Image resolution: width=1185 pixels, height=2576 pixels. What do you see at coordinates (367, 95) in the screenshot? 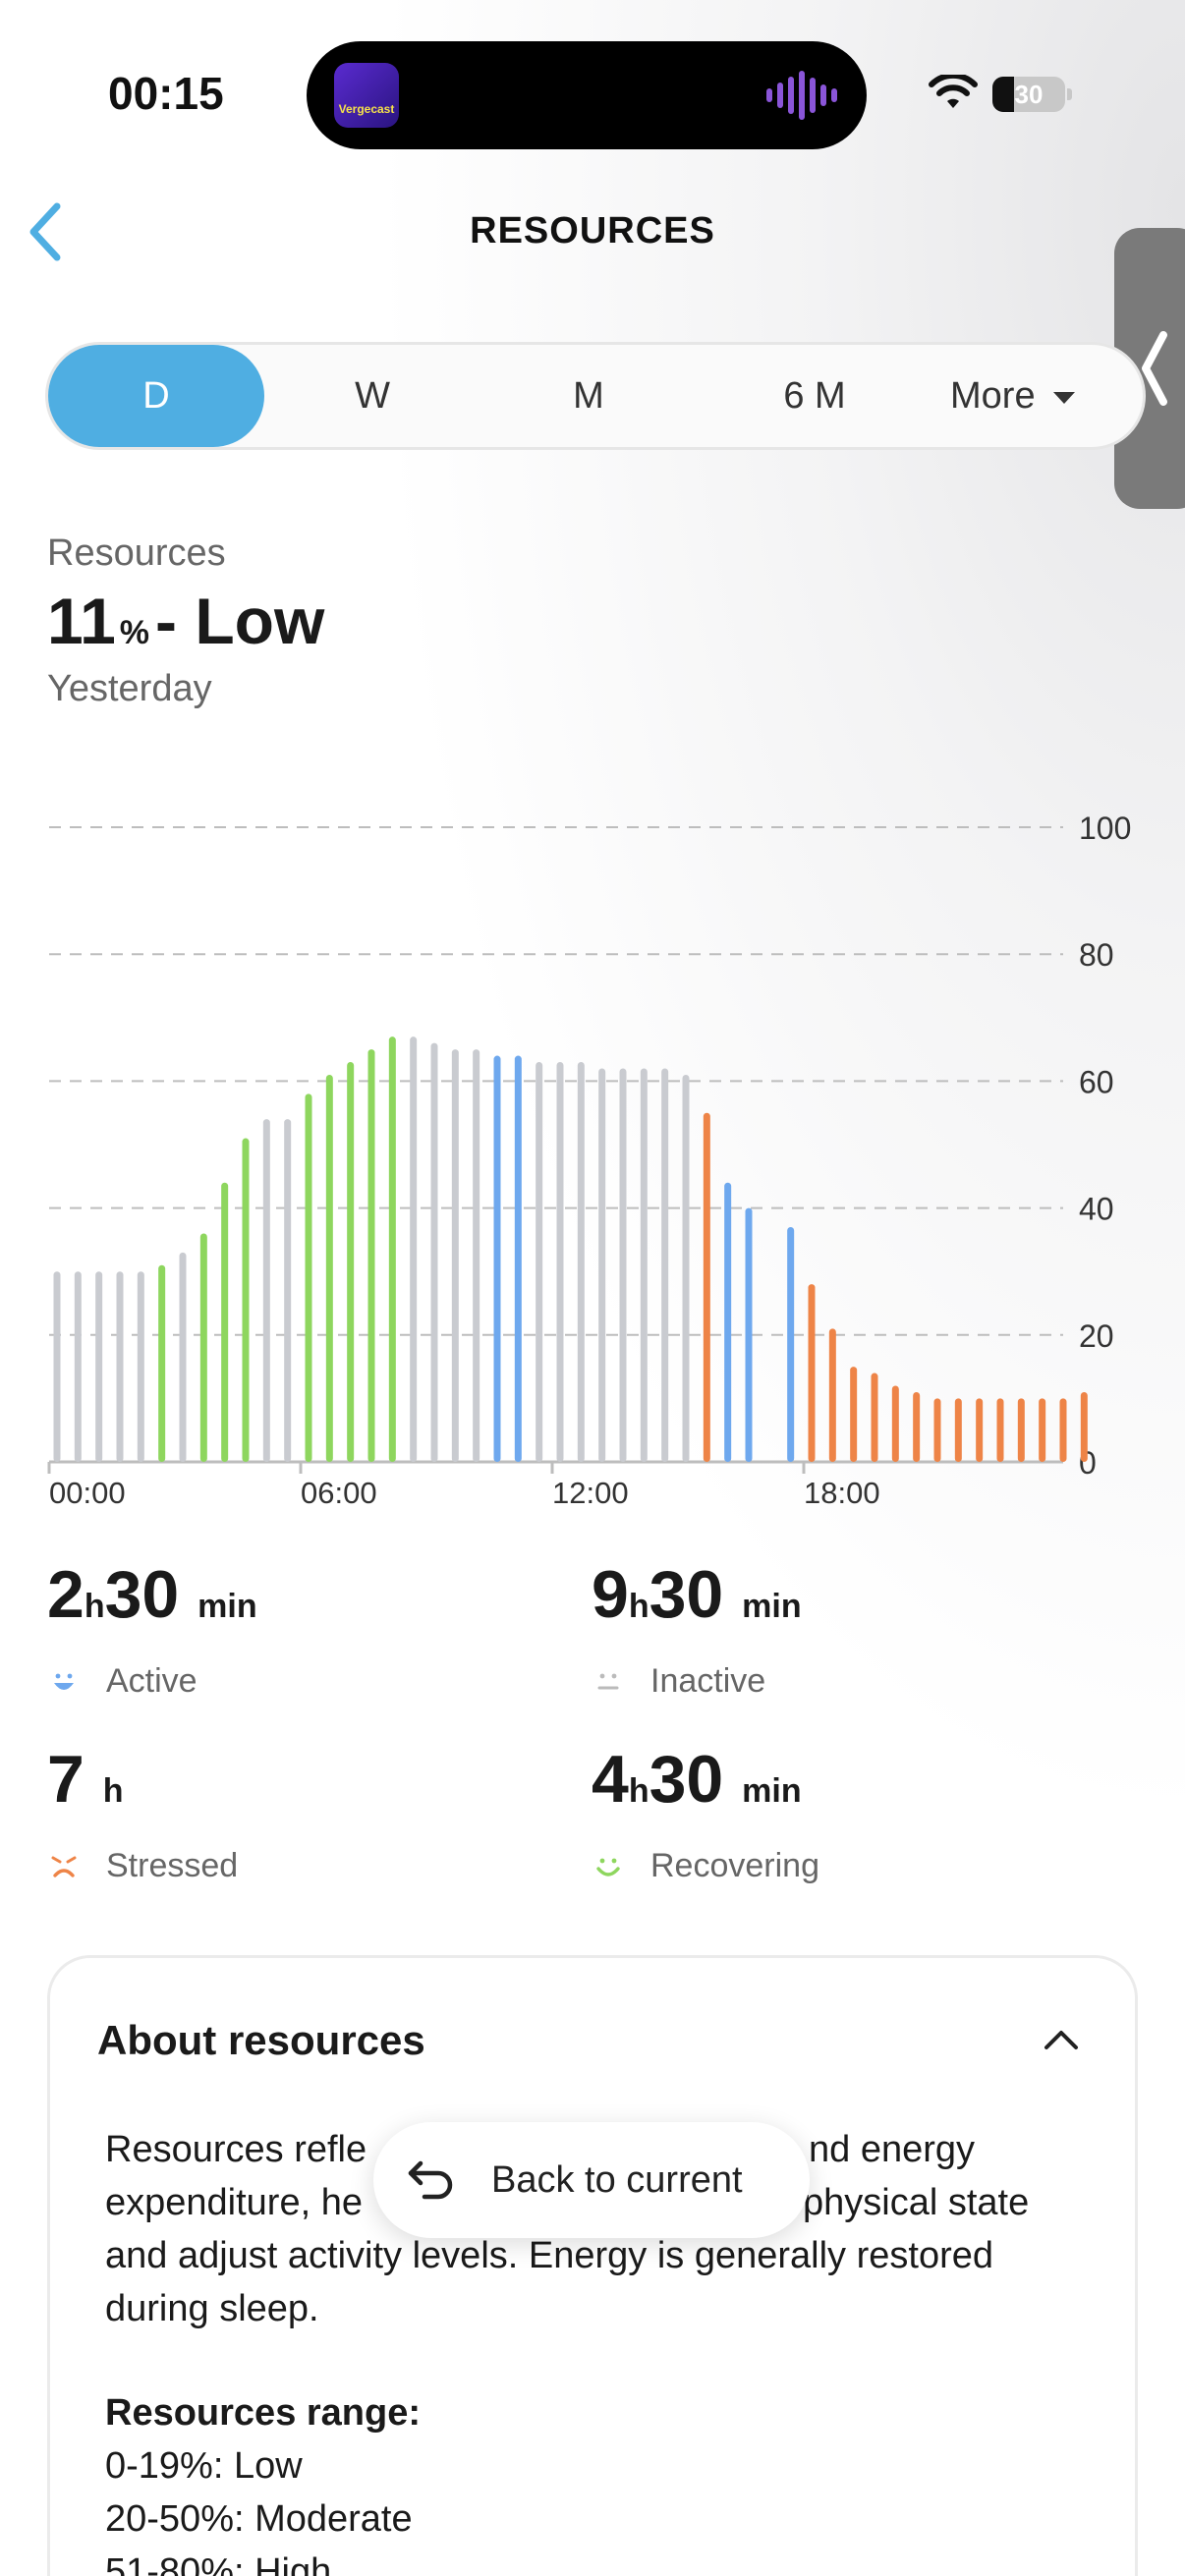
I see `podcast-artwork: Vergecast` at bounding box center [367, 95].